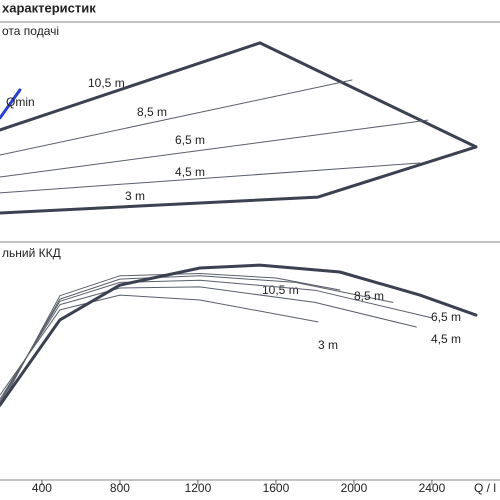  What do you see at coordinates (198, 488) in the screenshot?
I see `x-tick-label: 1200` at bounding box center [198, 488].